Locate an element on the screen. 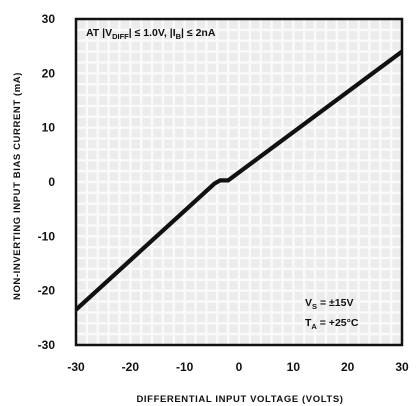 This screenshot has height=406, width=418. x-tick-label: -10 is located at coordinates (185, 367).